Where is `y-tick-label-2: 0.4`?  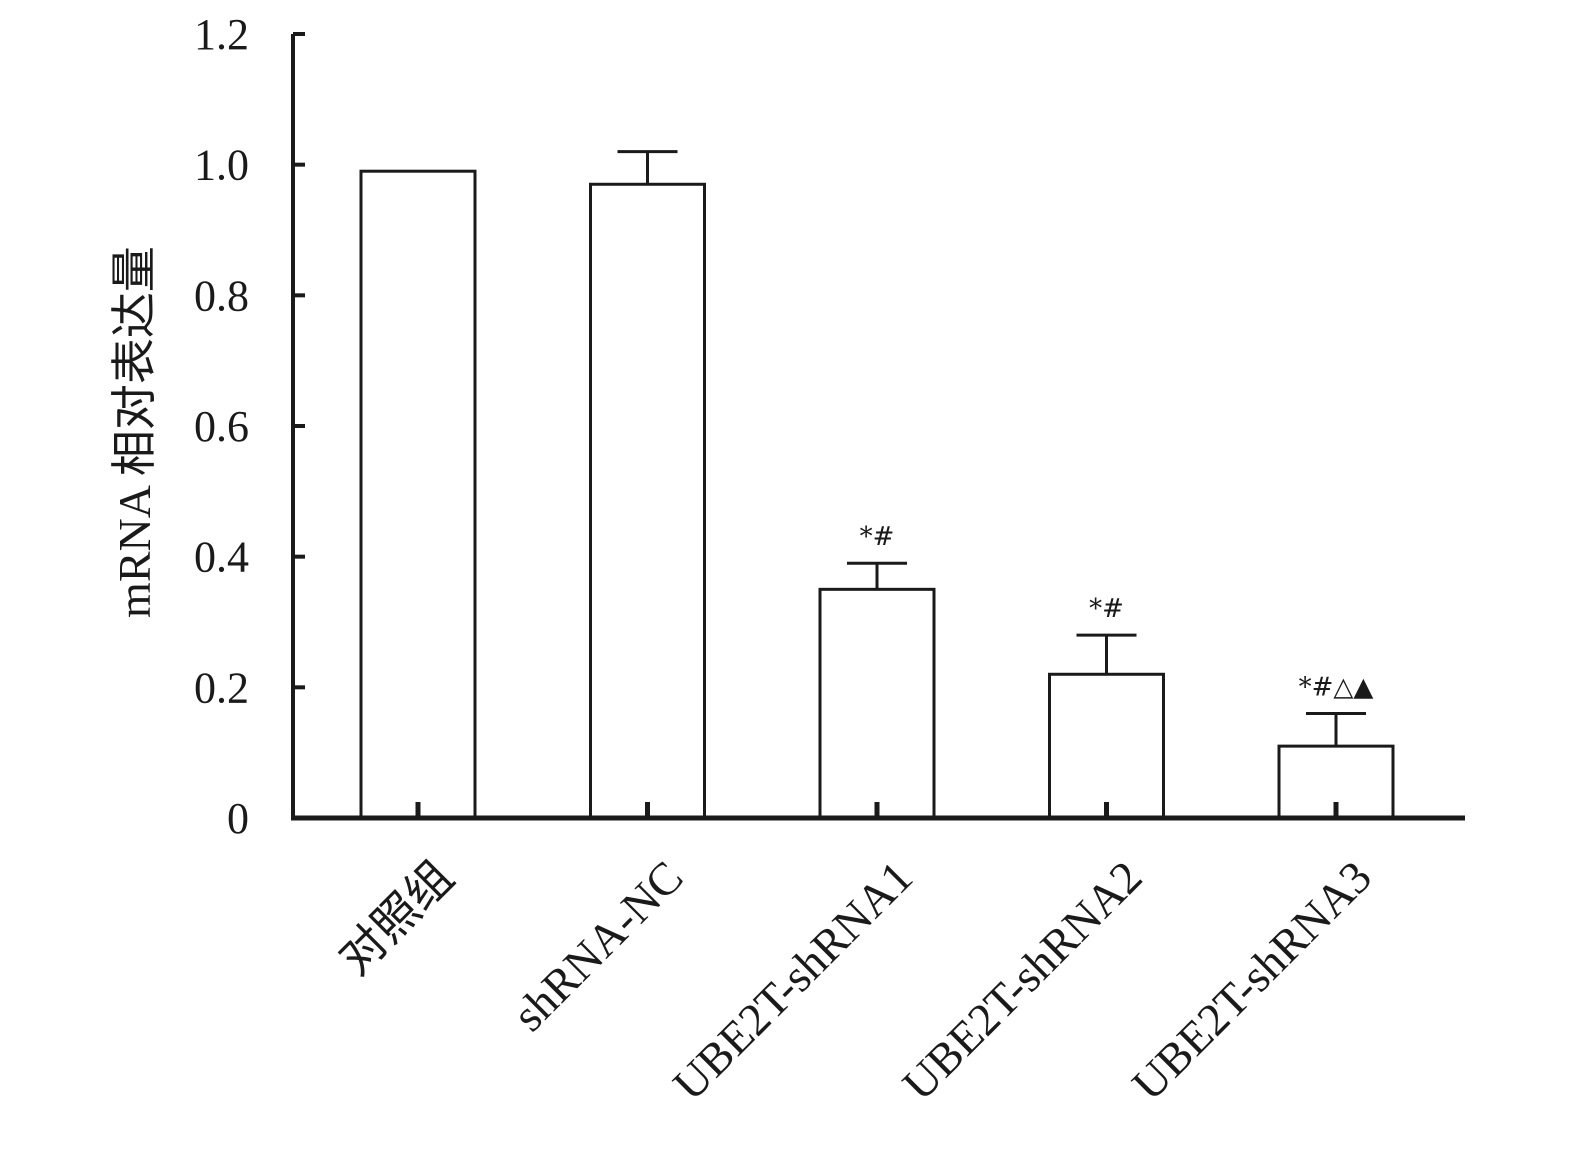 y-tick-label-2: 0.4 is located at coordinates (221, 557).